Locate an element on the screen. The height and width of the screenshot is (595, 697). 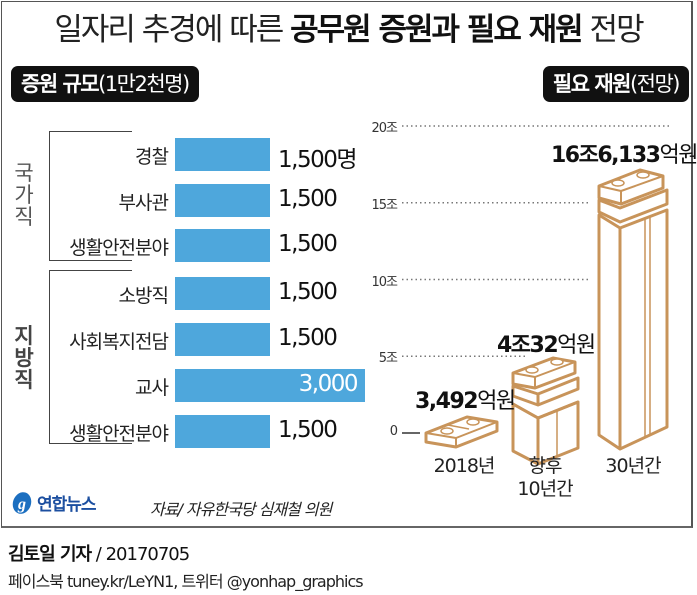
publish-date: / 20170705 is located at coordinates (140, 554).